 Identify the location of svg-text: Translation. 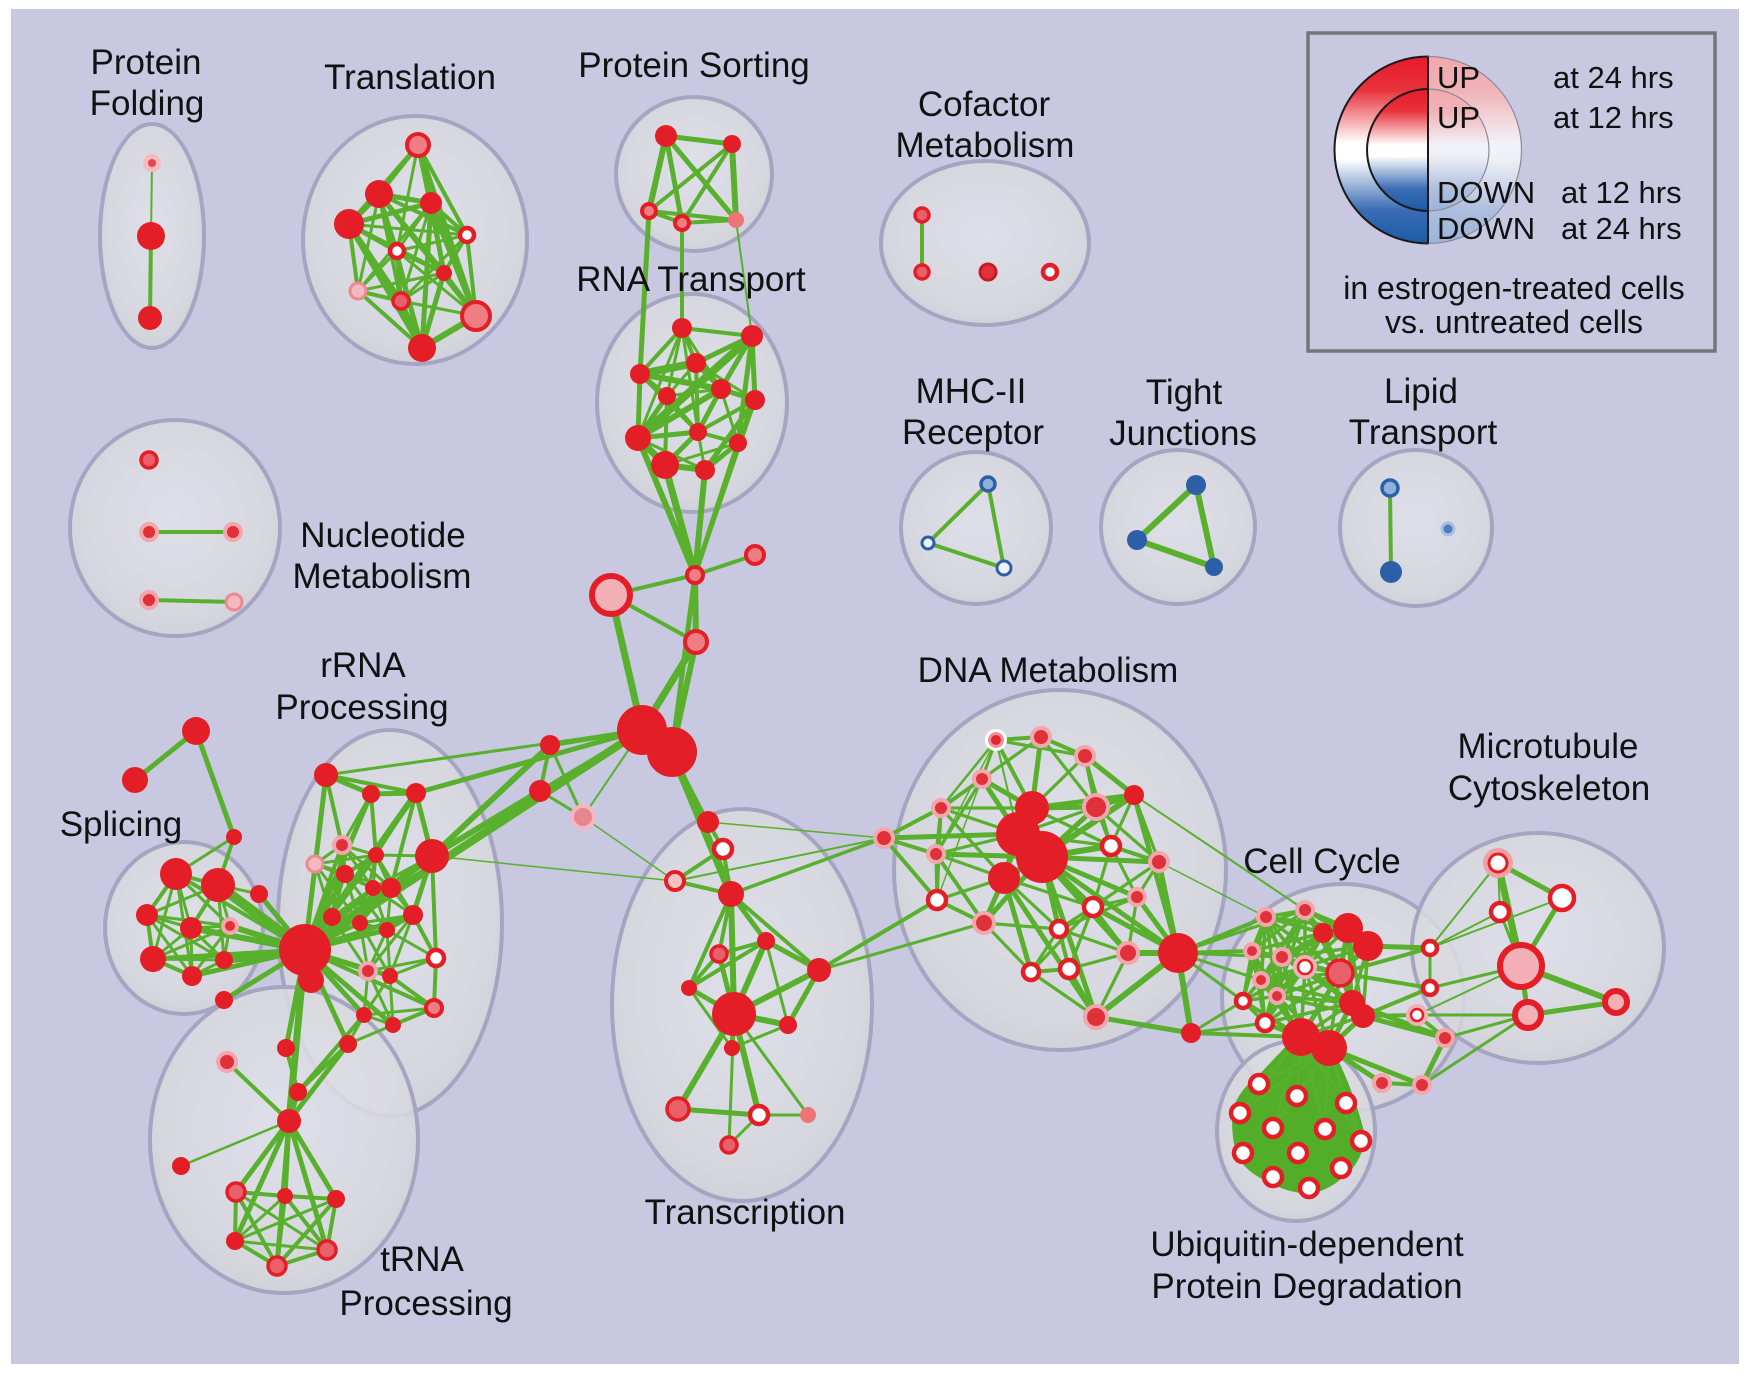
(410, 77).